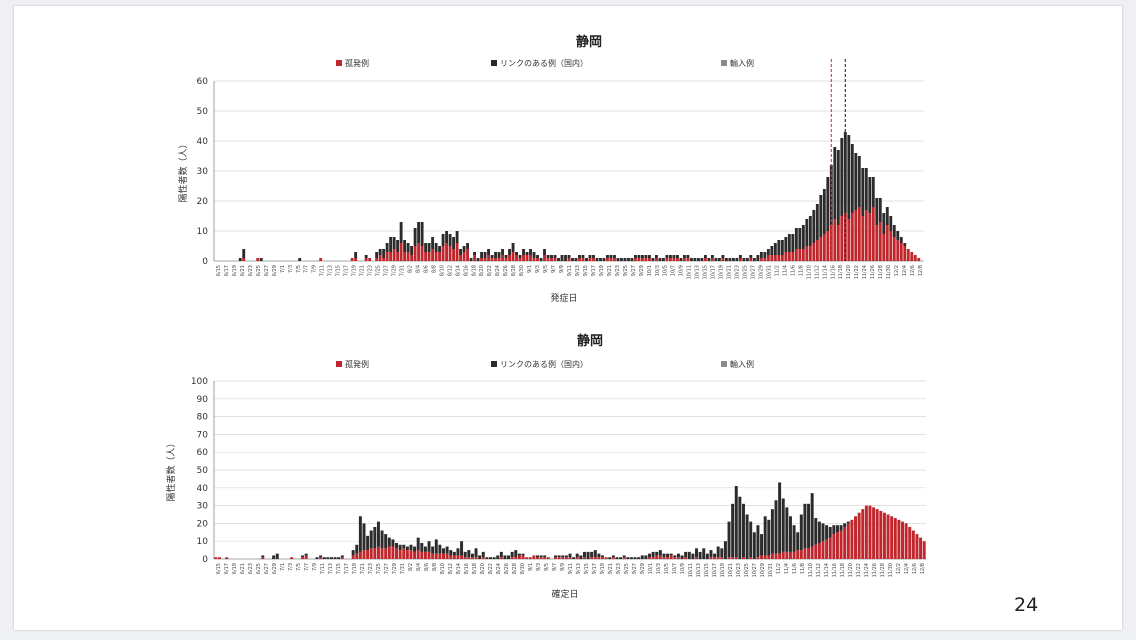 This screenshot has height=640, width=1136. Describe the element at coordinates (570, 270) in the screenshot. I see `x-tick-label: 9/11` at that location.